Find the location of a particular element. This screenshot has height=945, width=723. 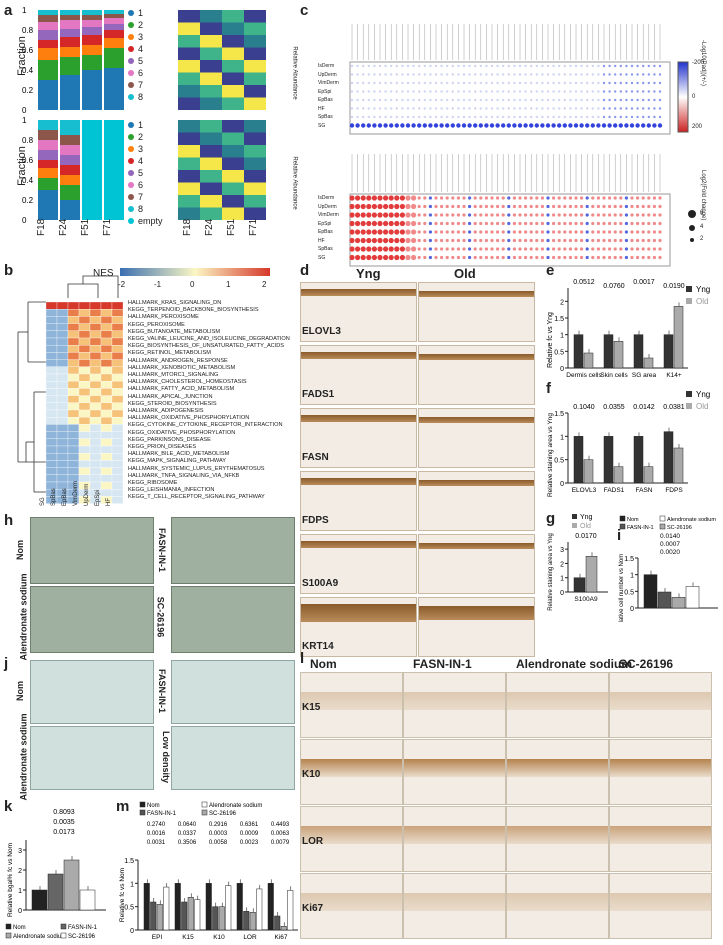

e-pval: 0.0190 is located at coordinates (674, 286).